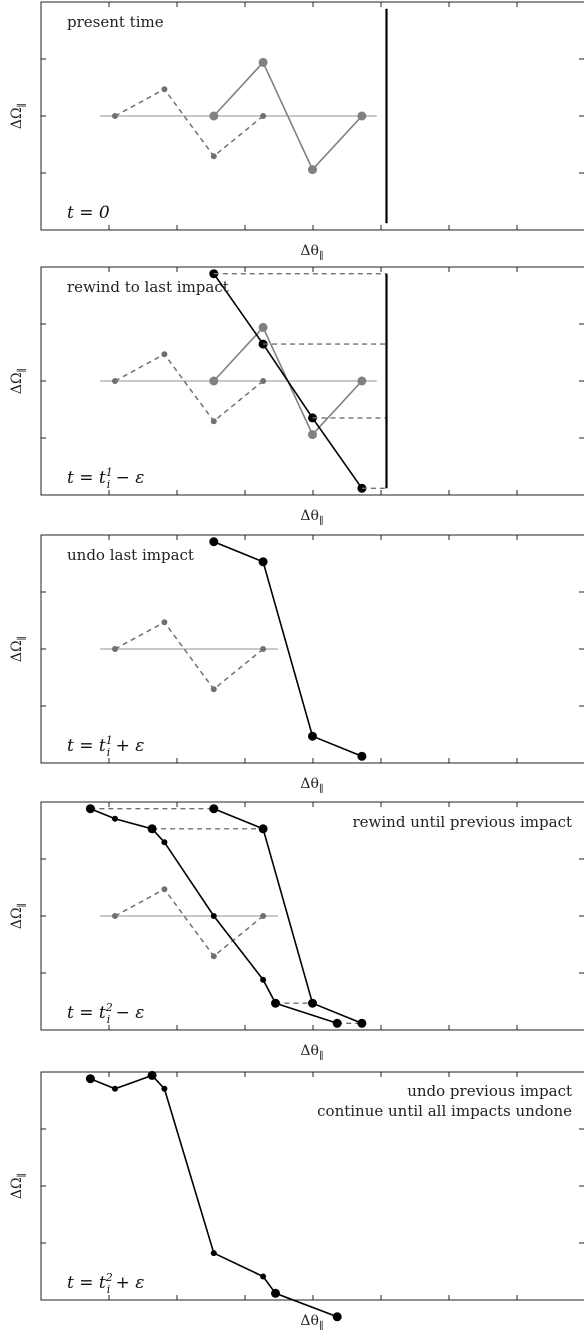 This screenshot has height=1334, width=584. I want to click on panel-annotation: undo last impact, so click(130, 555).